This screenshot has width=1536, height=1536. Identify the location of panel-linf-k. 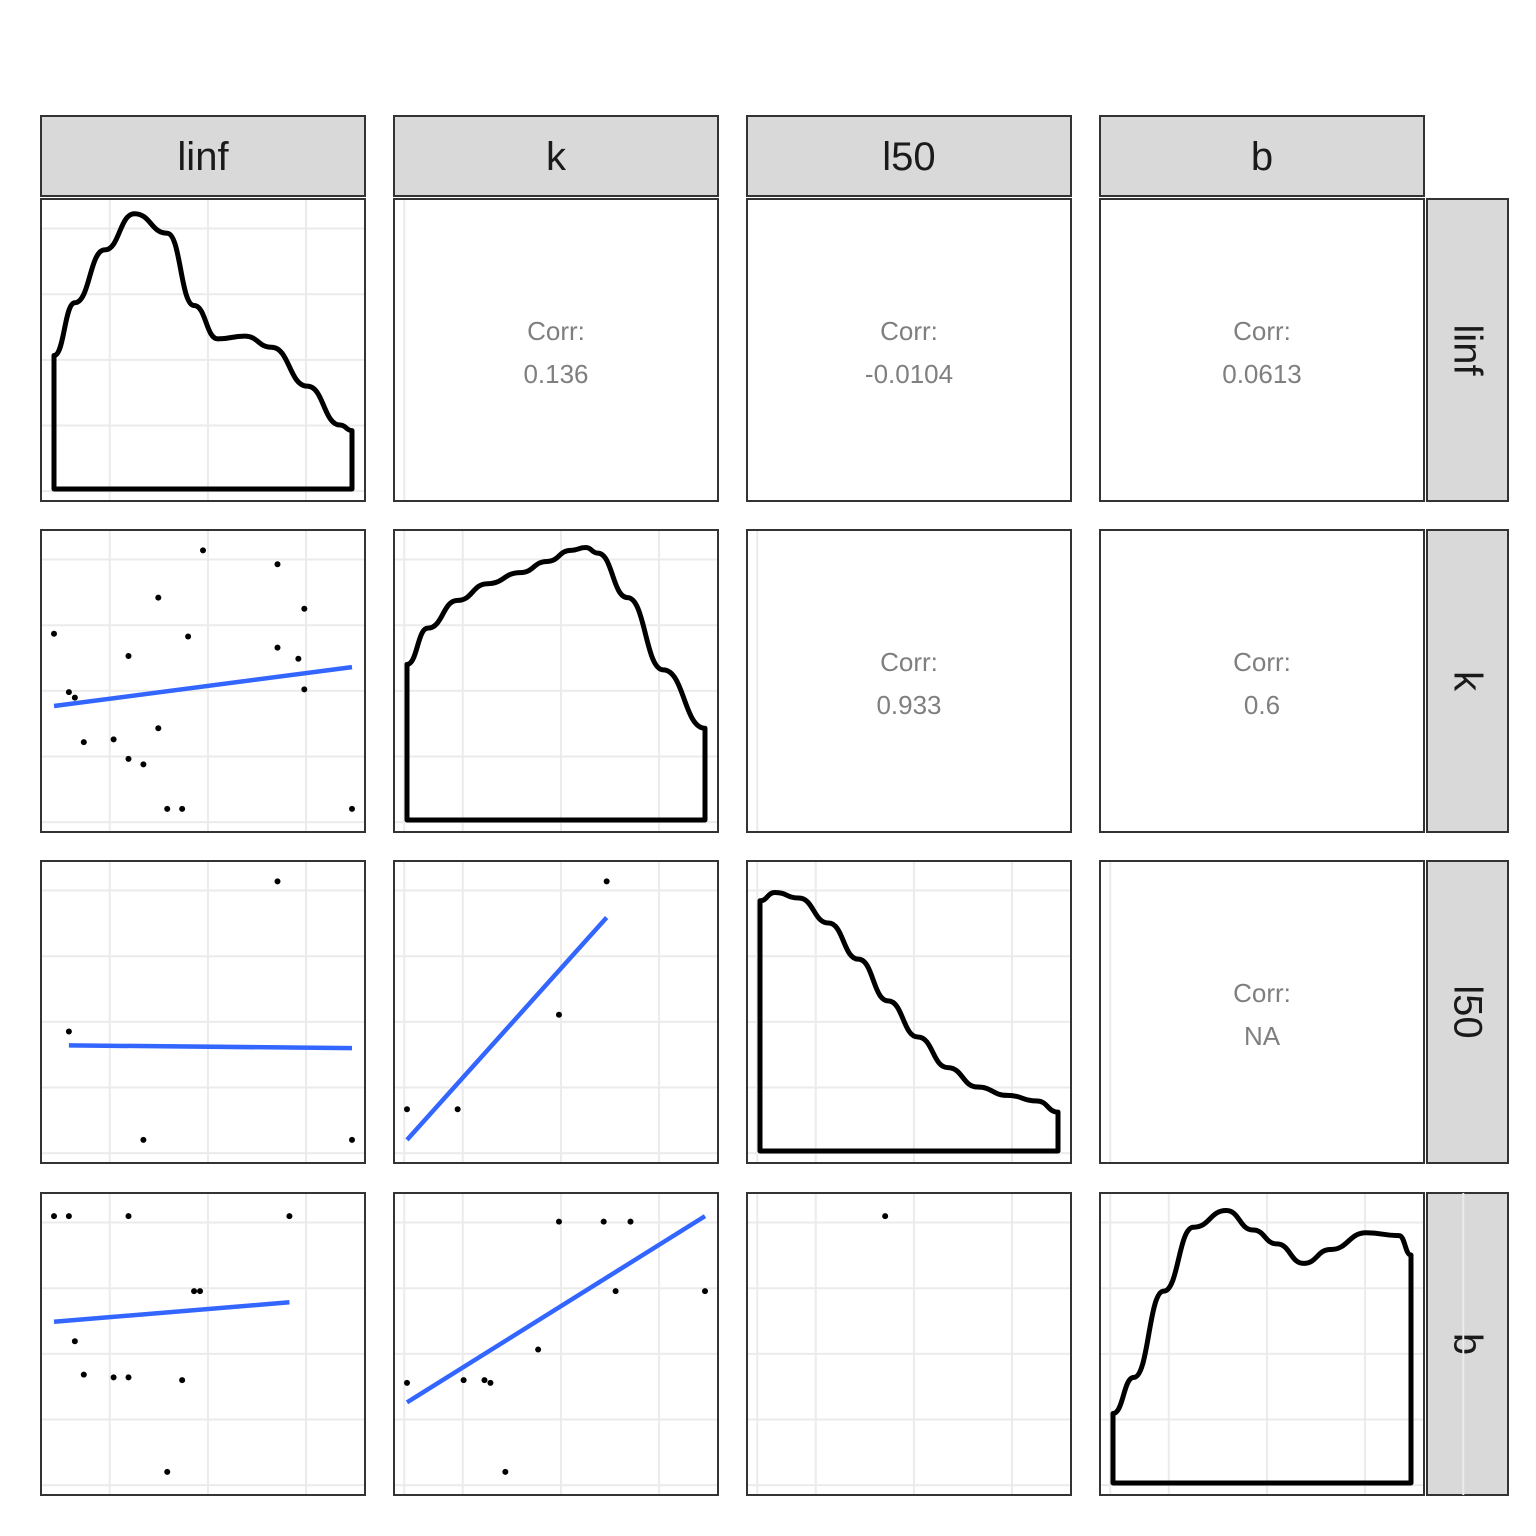
(556, 350).